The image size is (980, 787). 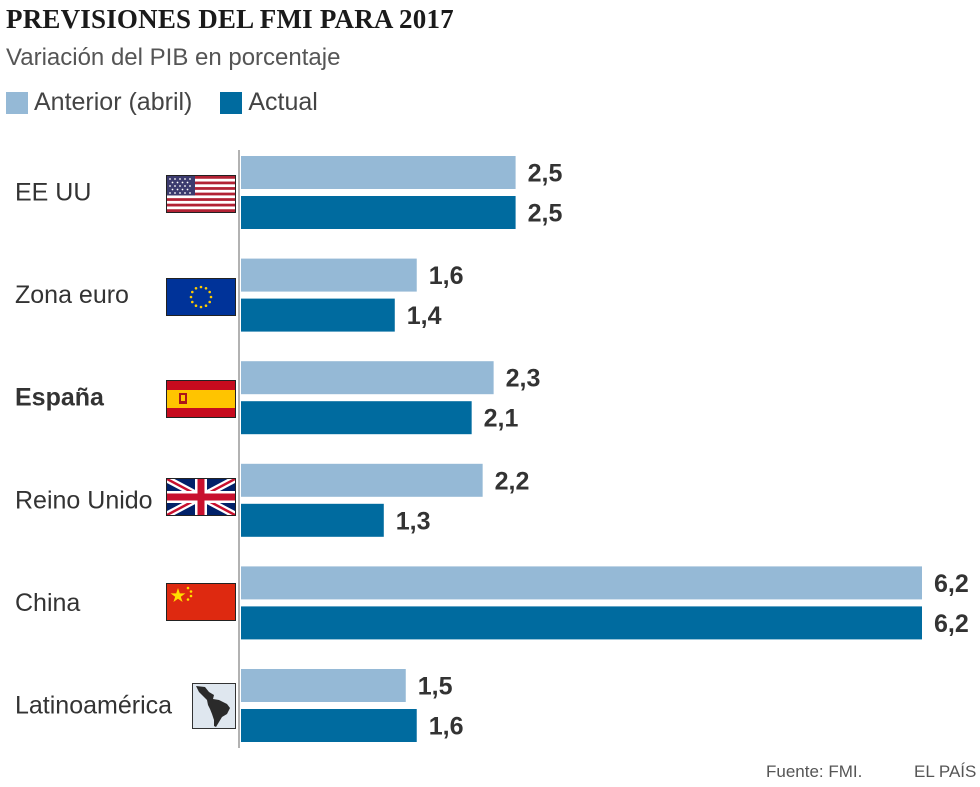 What do you see at coordinates (378, 212) in the screenshot?
I see `bar-ee-uu-actual` at bounding box center [378, 212].